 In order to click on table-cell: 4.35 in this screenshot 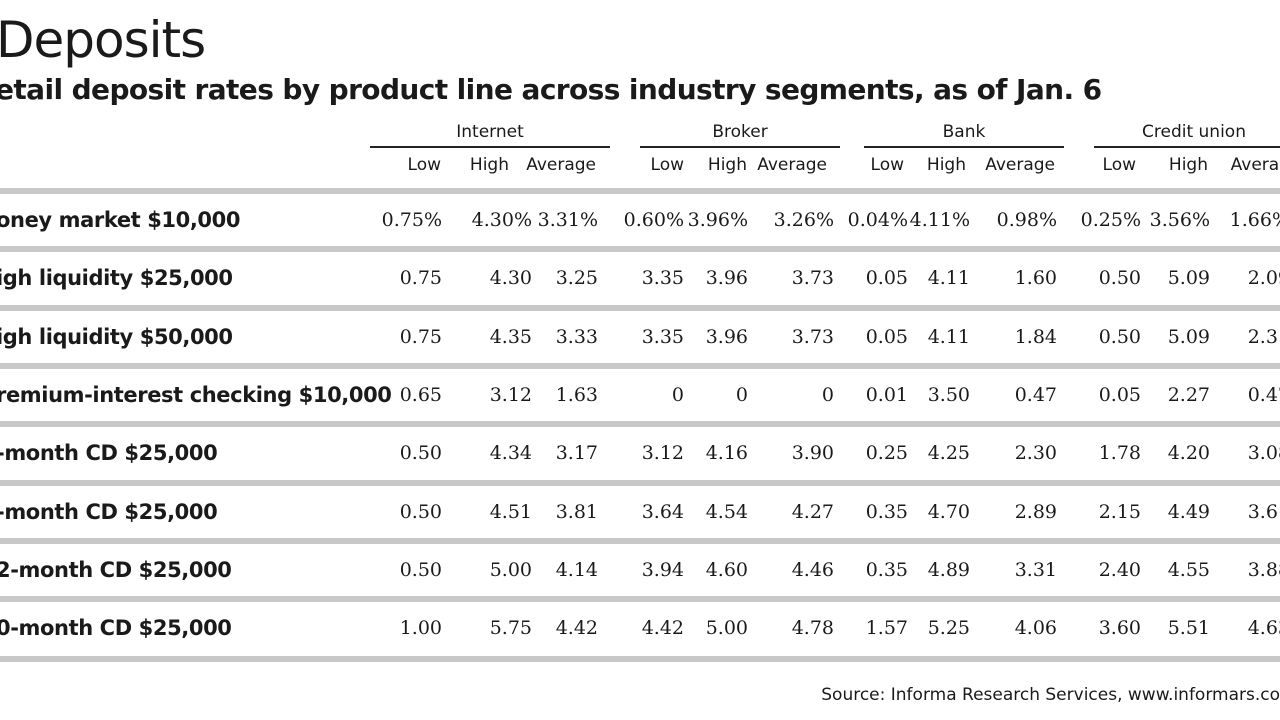, I will do `click(510, 337)`.